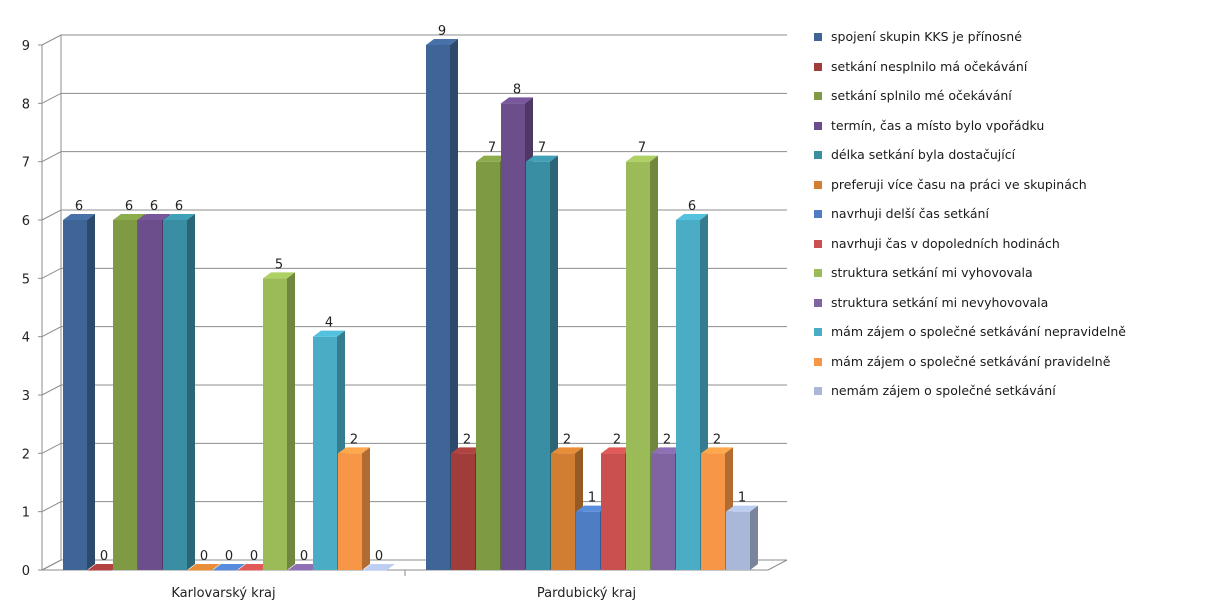 The image size is (1212, 604). What do you see at coordinates (223, 593) in the screenshot?
I see `x-category-label: Karlovarský kraj` at bounding box center [223, 593].